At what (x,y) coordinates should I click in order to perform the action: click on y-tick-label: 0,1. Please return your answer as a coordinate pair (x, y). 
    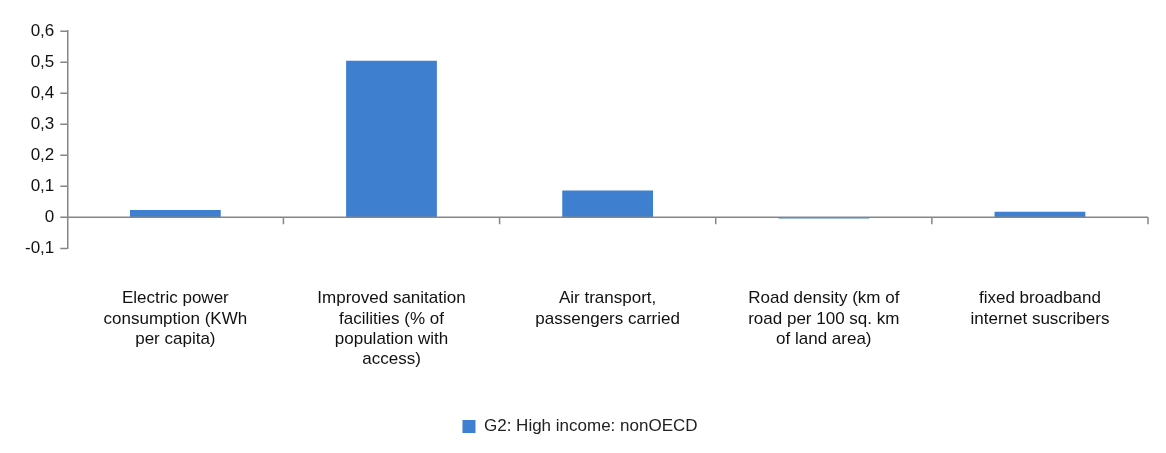
    Looking at the image, I should click on (42, 186).